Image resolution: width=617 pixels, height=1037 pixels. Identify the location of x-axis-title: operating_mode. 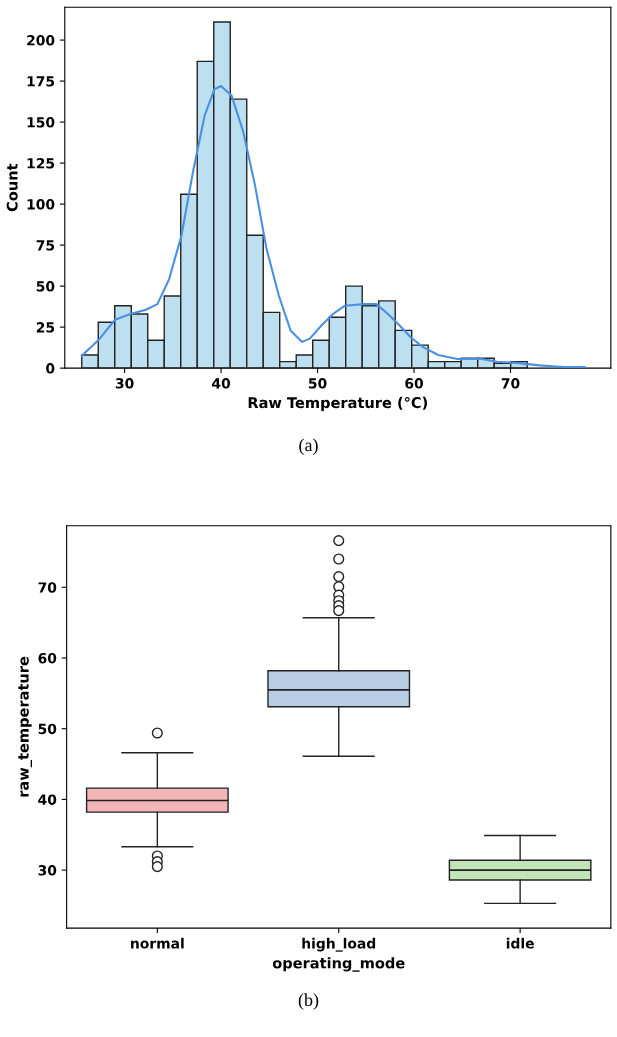
(338, 964).